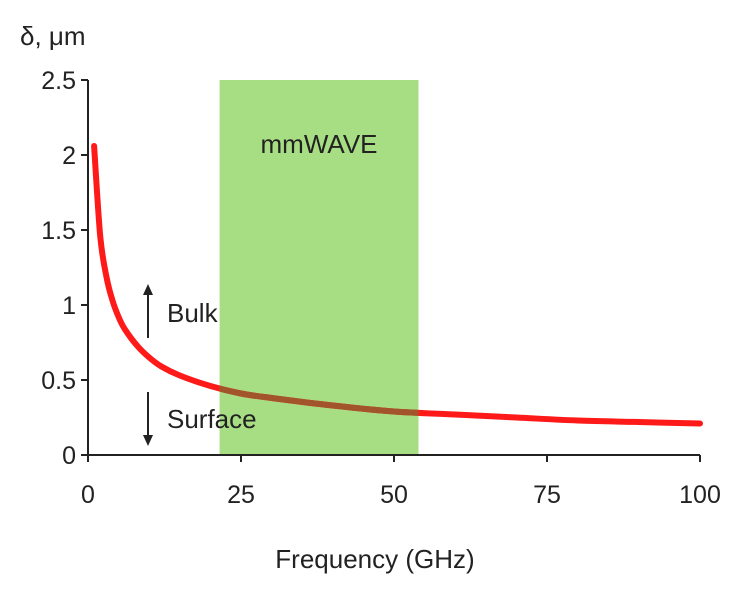 The width and height of the screenshot is (747, 600). I want to click on y-tick-label: 1, so click(69, 306).